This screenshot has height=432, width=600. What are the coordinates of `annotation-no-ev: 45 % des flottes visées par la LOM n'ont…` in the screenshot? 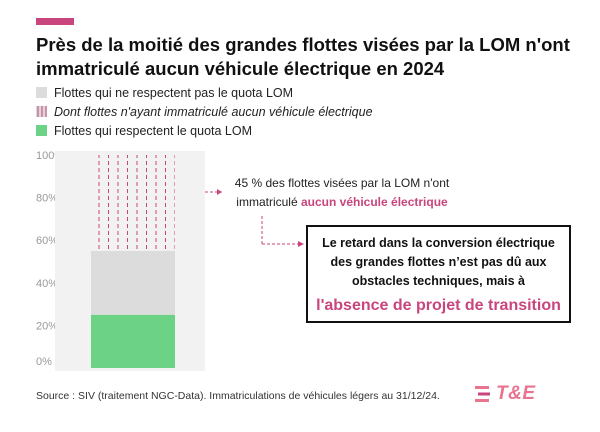 It's located at (342, 193).